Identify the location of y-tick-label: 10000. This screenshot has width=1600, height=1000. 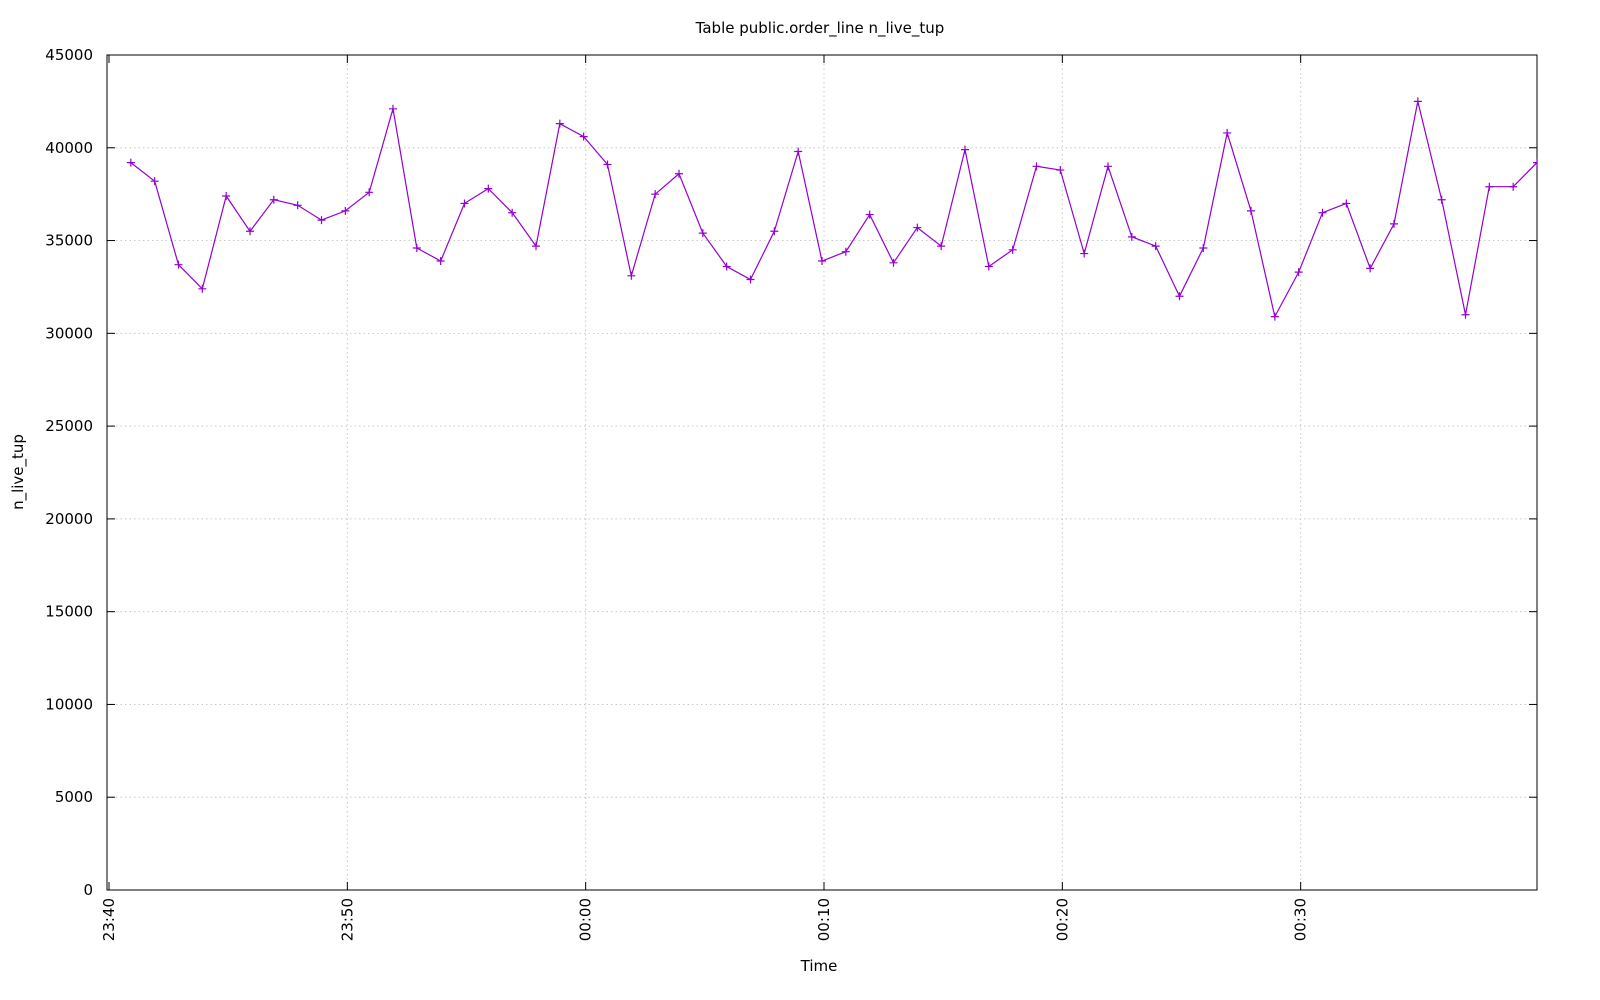
(69, 704).